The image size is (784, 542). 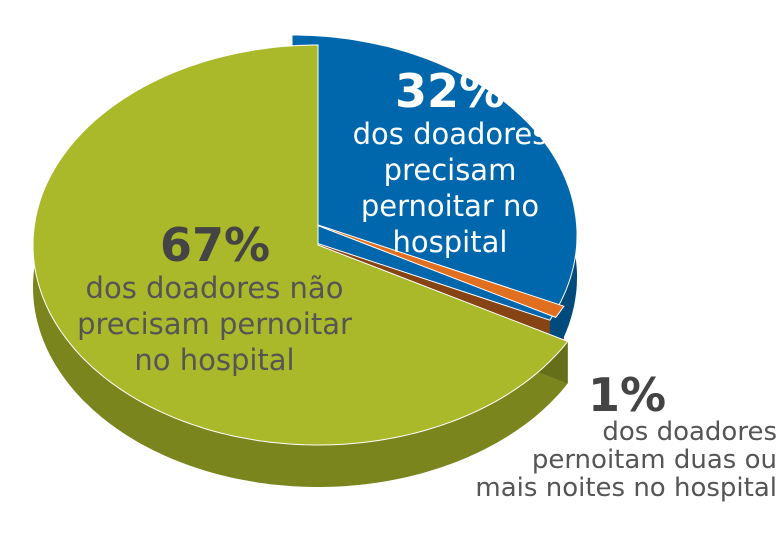 What do you see at coordinates (450, 91) in the screenshot?
I see `value-label: 32%` at bounding box center [450, 91].